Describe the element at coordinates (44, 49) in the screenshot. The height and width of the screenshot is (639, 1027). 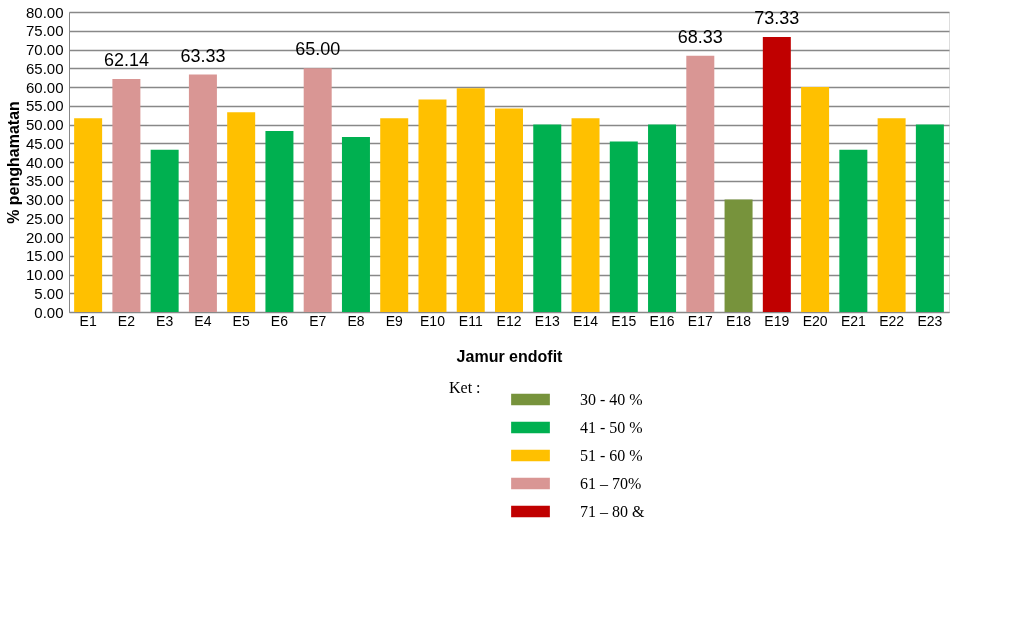
I see `y-tick-label: 70.00` at that location.